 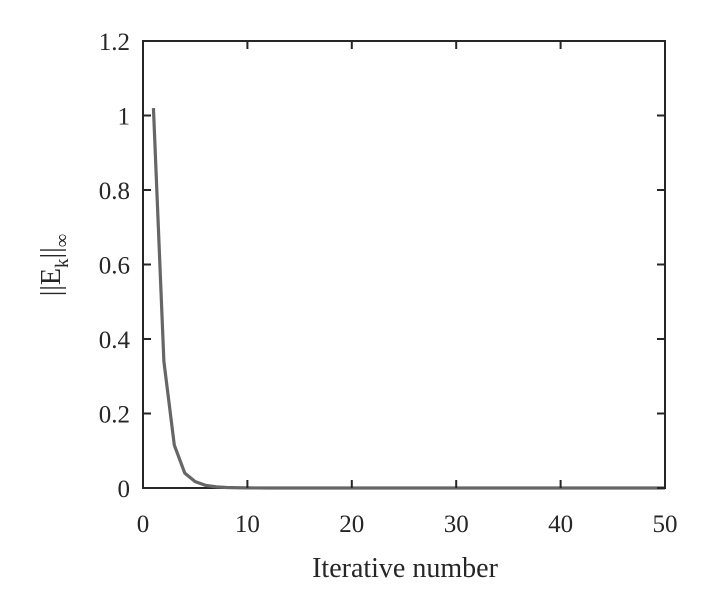 I want to click on y-axis-label: ||Ek||∞, so click(x=54, y=265).